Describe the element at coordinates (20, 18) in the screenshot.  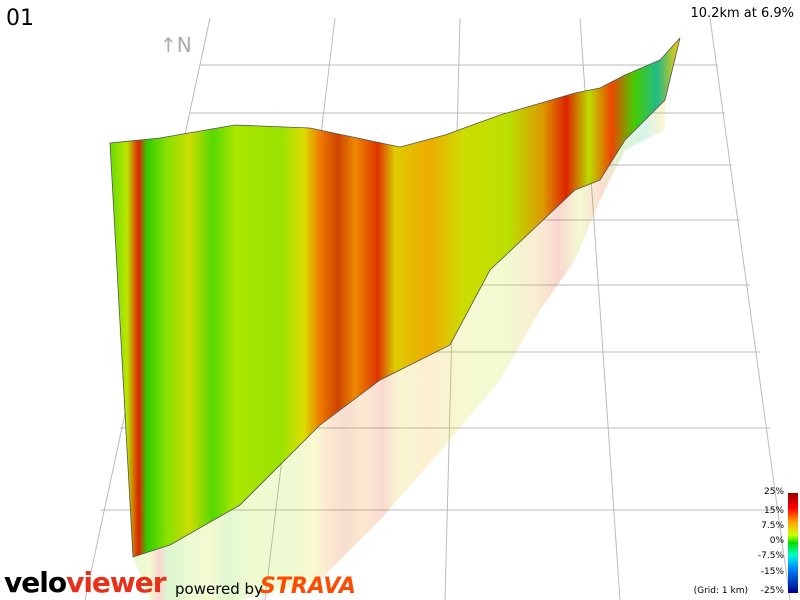
I see `title: 01` at that location.